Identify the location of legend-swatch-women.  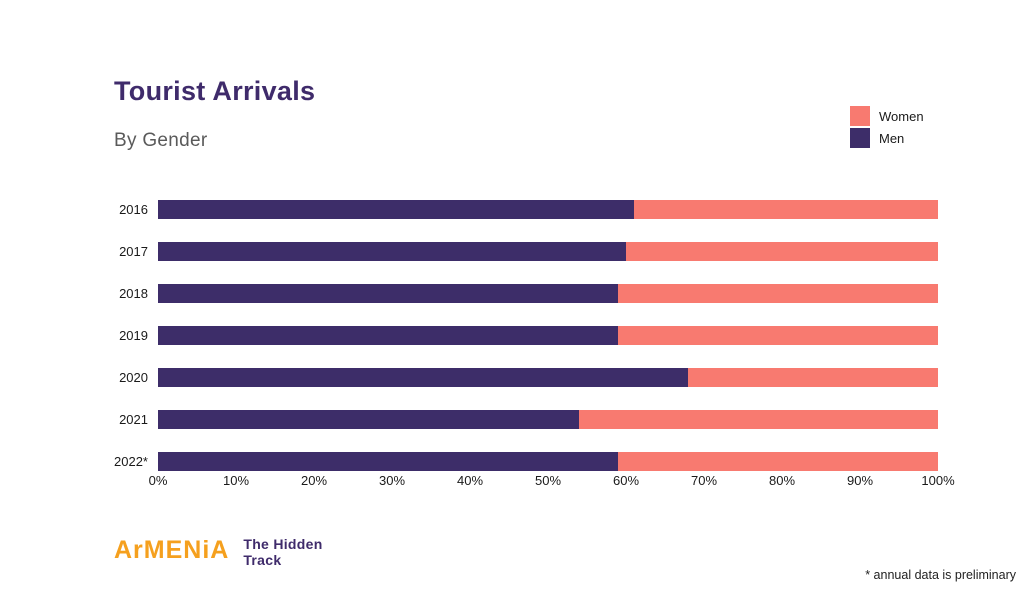
(860, 116).